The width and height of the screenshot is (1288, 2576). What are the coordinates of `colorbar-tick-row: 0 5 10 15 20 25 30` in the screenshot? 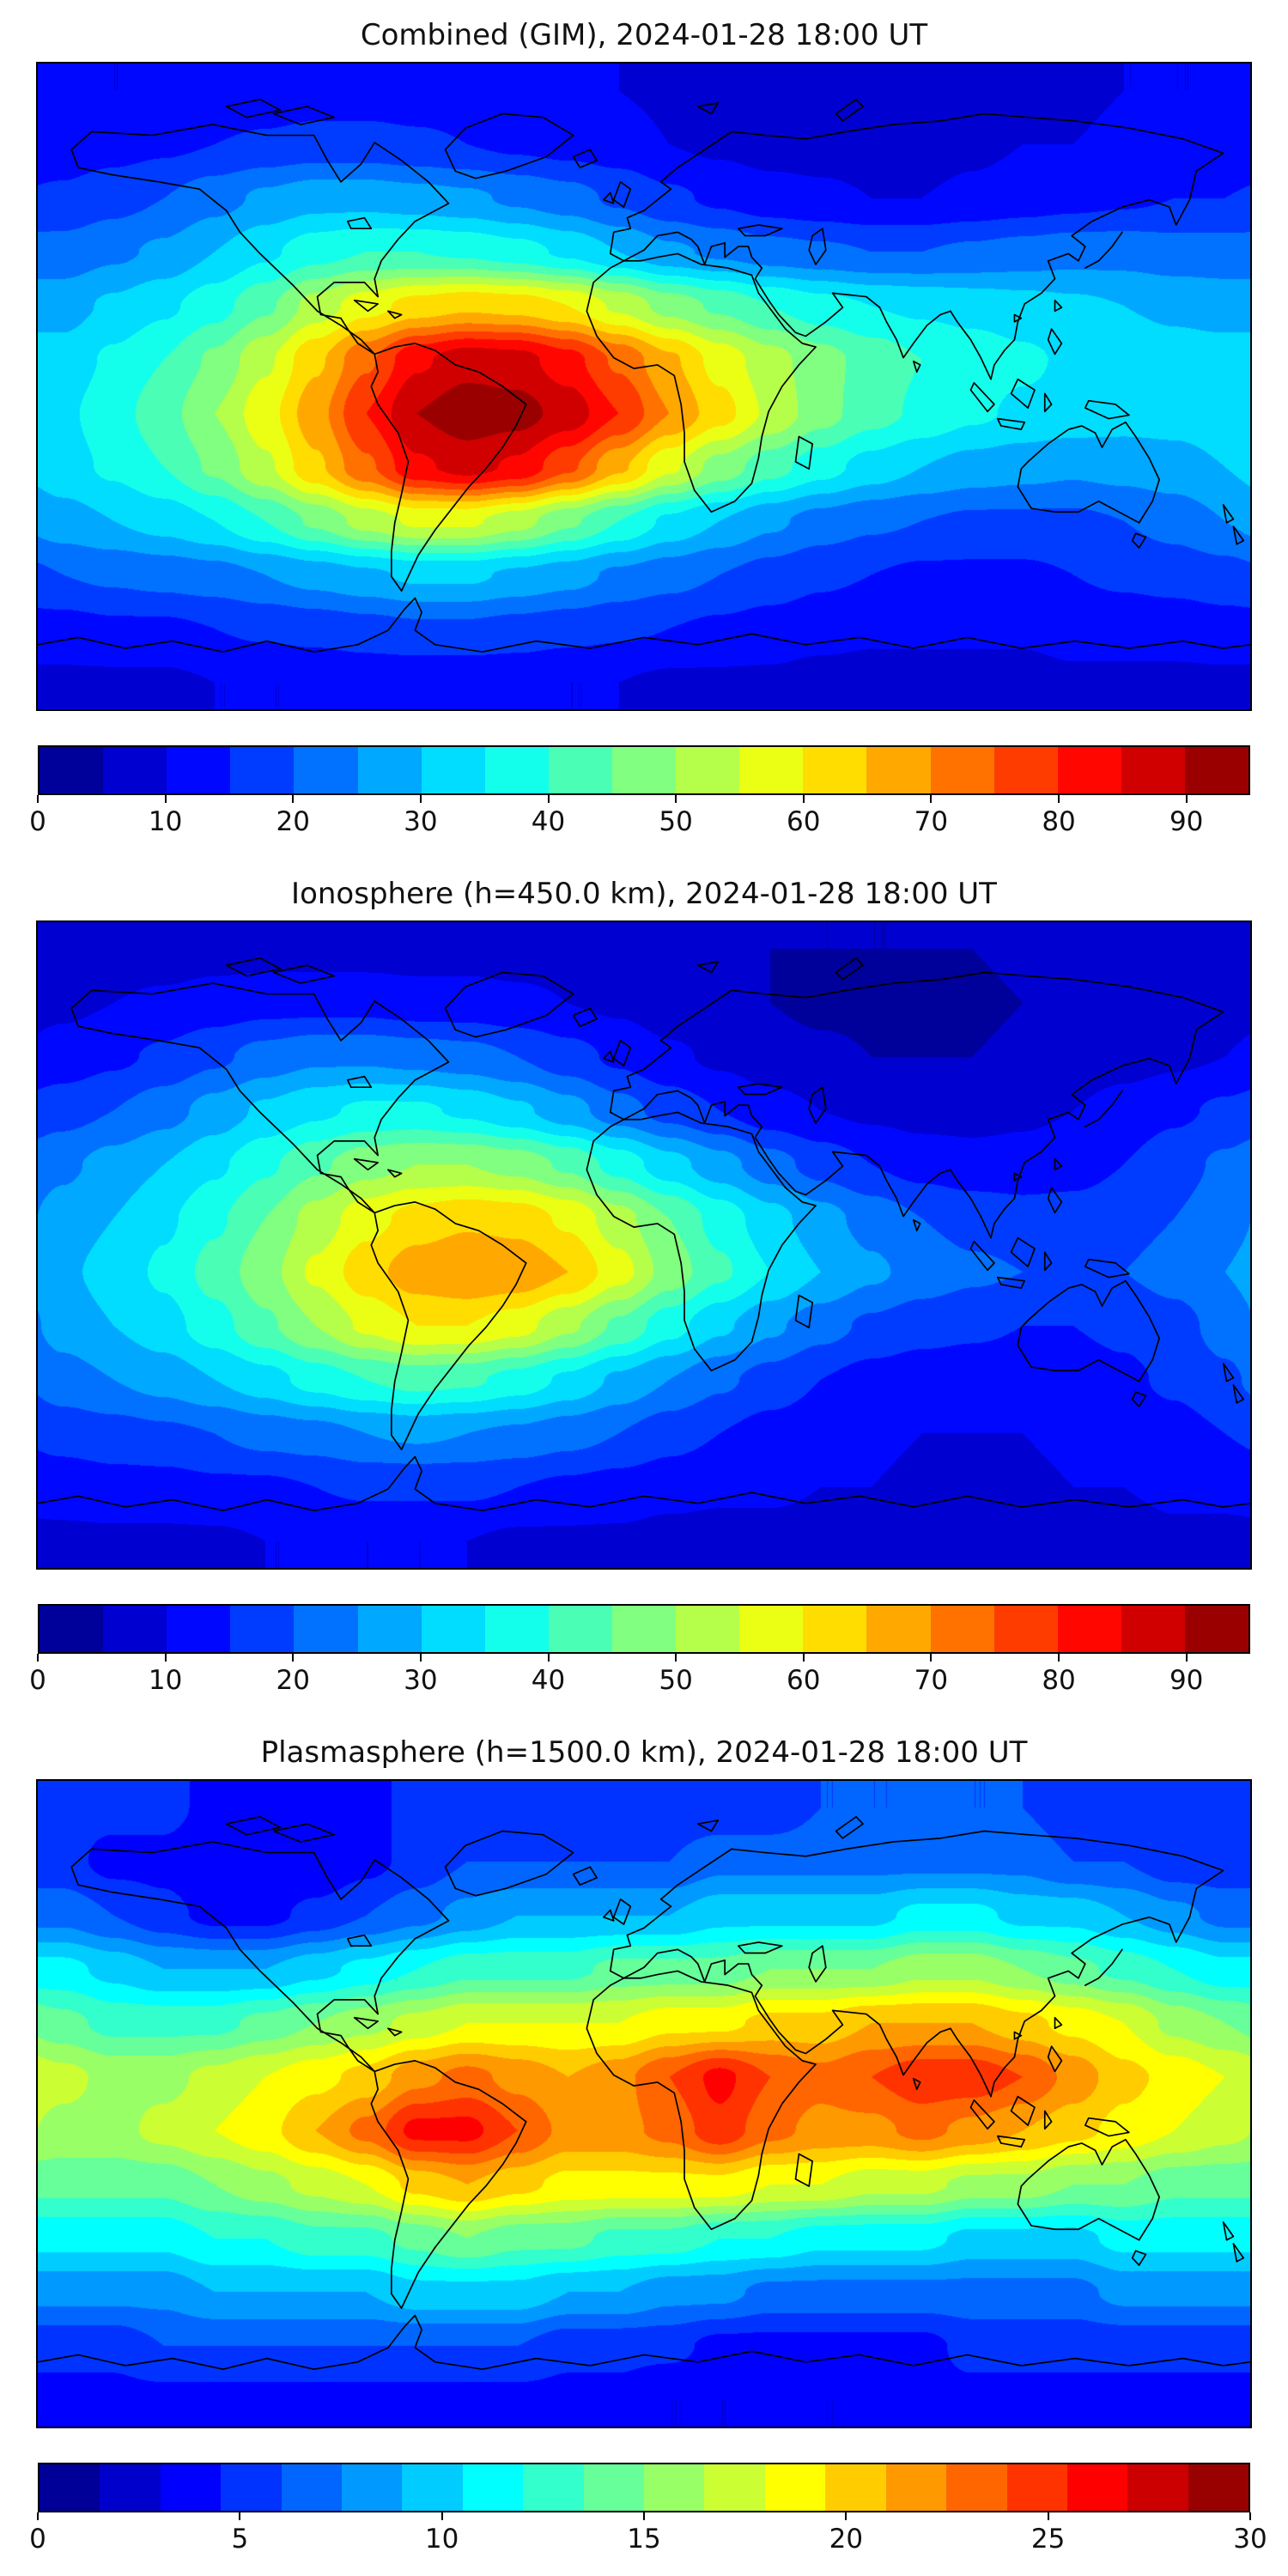 It's located at (648, 2536).